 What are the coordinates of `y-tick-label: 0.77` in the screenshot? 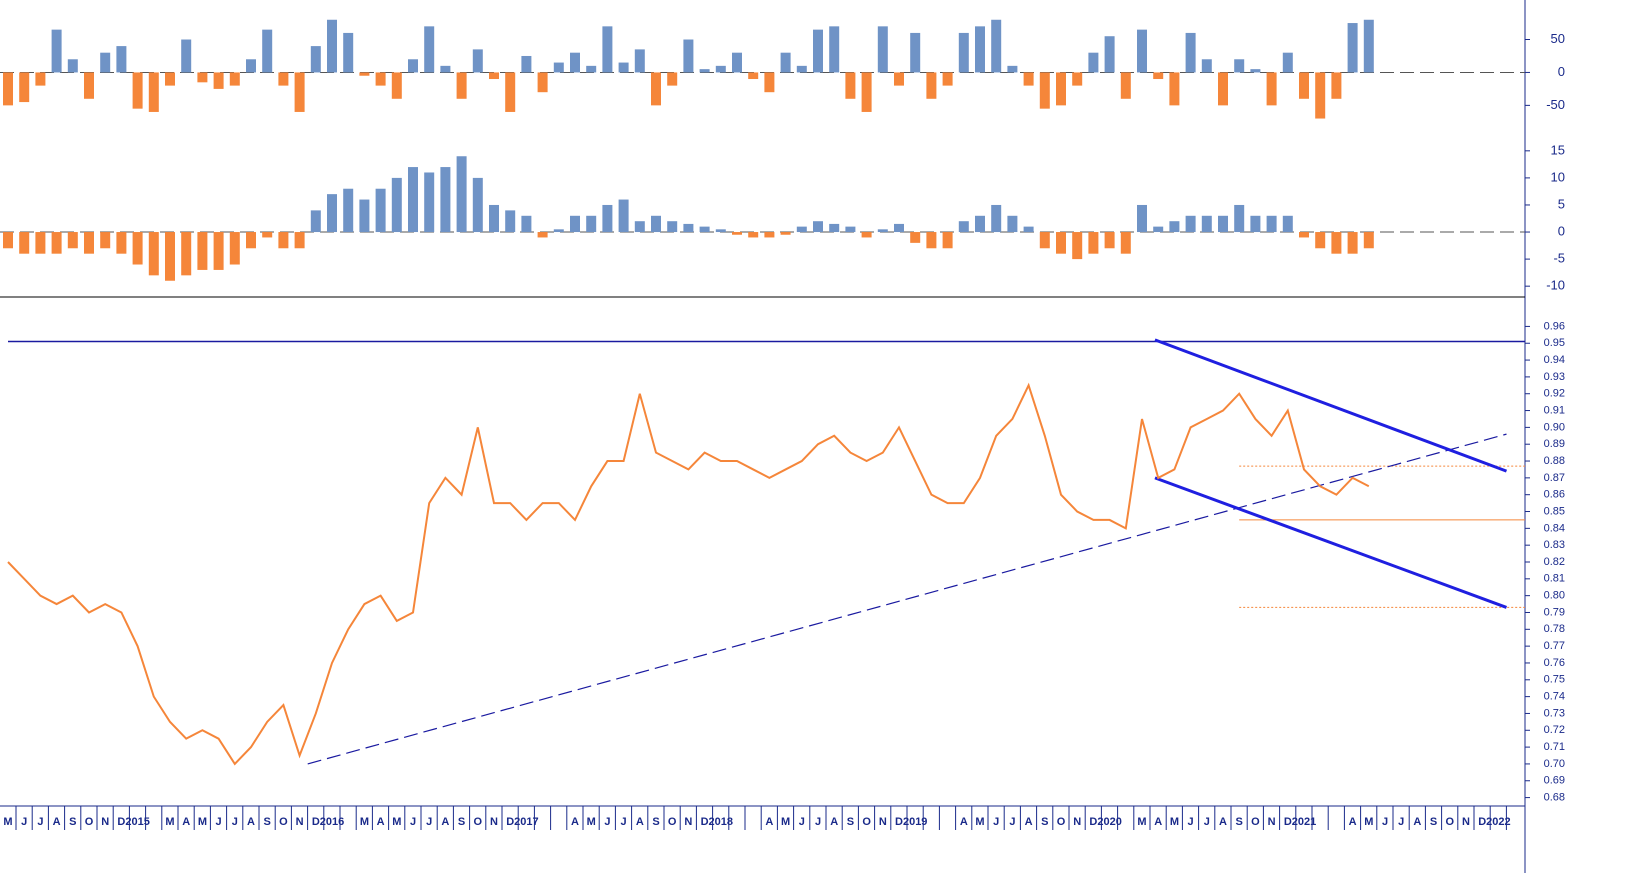 It's located at (1554, 646).